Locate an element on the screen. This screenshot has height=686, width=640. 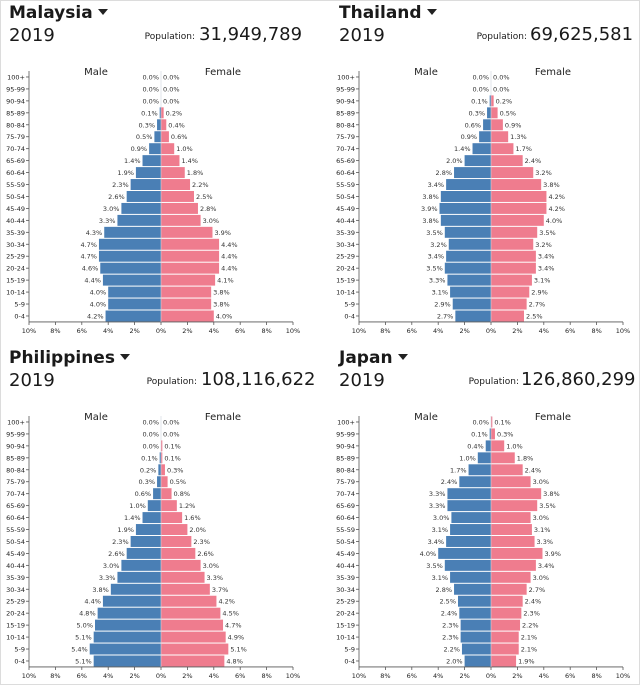
male-value-label: 2.8% is located at coordinates (444, 590).